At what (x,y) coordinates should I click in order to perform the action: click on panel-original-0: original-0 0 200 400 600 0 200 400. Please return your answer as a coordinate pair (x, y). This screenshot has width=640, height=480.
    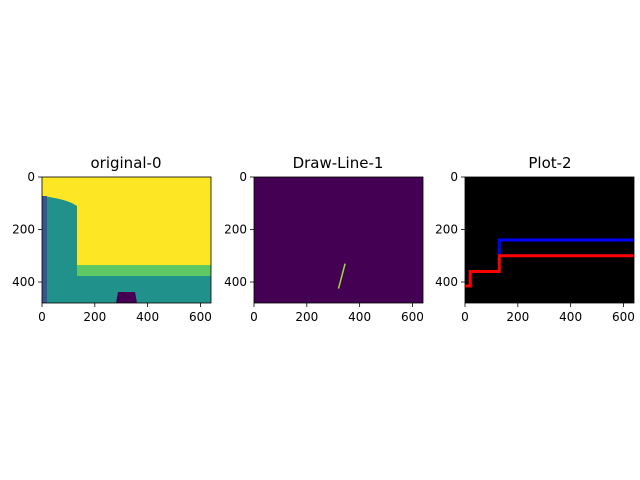
    Looking at the image, I should click on (112, 239).